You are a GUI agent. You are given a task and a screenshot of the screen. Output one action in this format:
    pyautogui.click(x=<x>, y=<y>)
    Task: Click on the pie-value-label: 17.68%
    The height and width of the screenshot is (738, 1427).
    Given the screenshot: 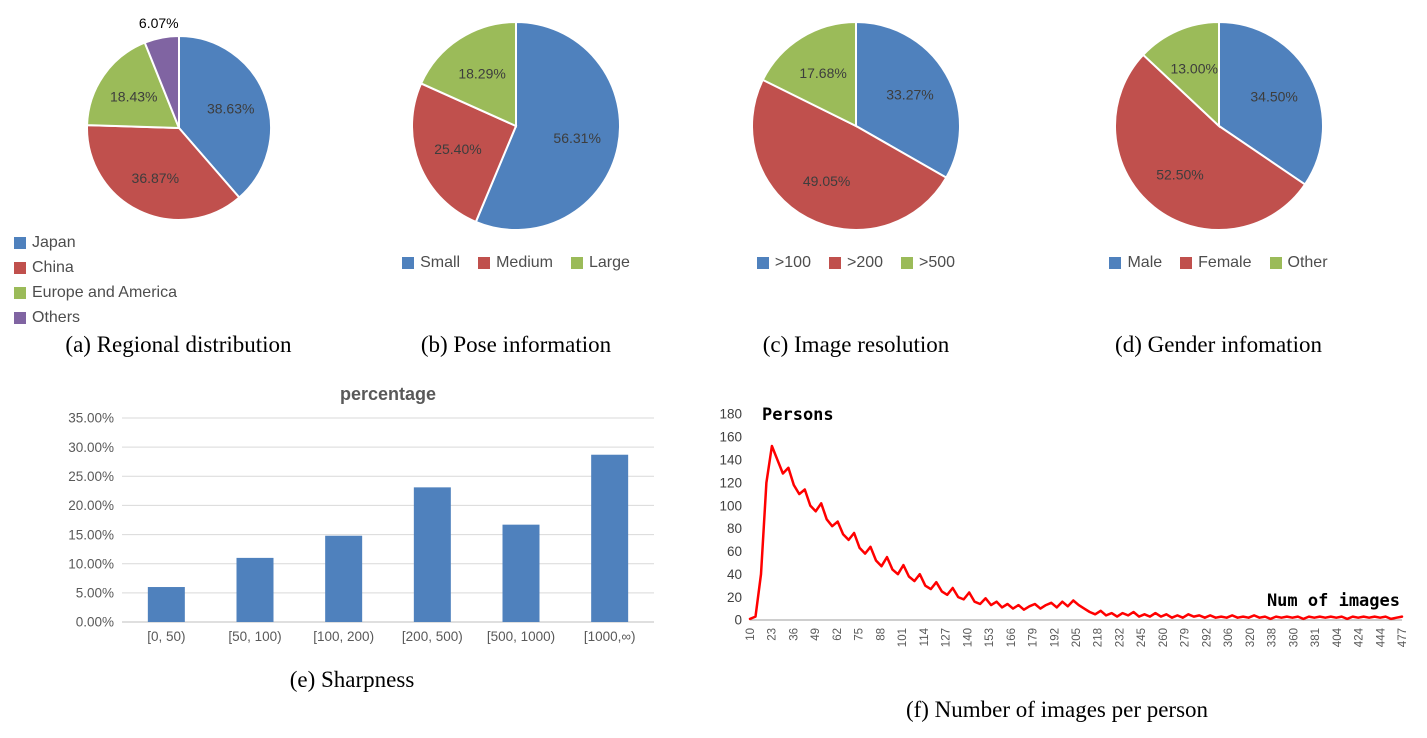 What is the action you would take?
    pyautogui.click(x=822, y=73)
    